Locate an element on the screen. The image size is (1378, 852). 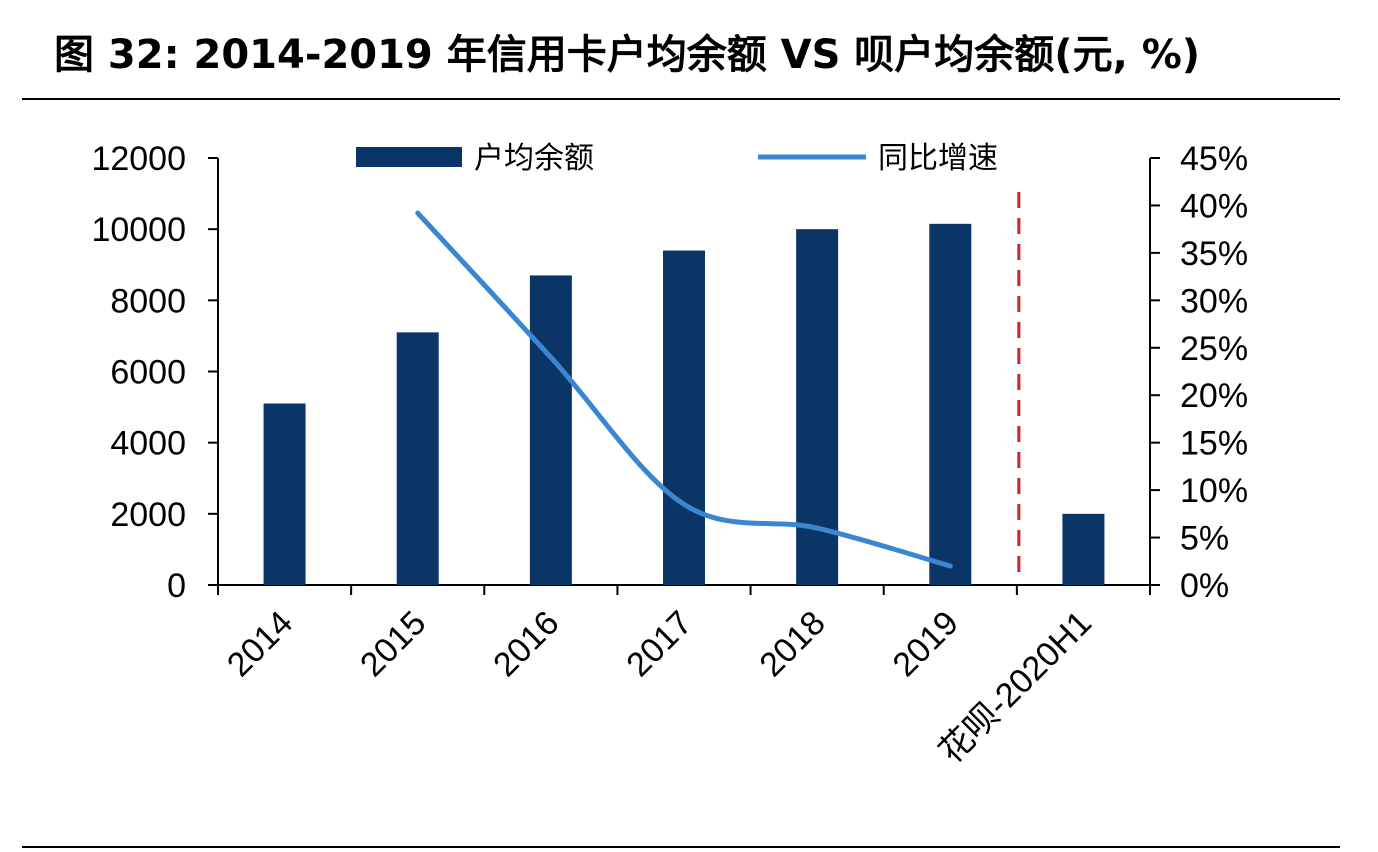
legend-bar-label: 户均余额 is located at coordinates (534, 158).